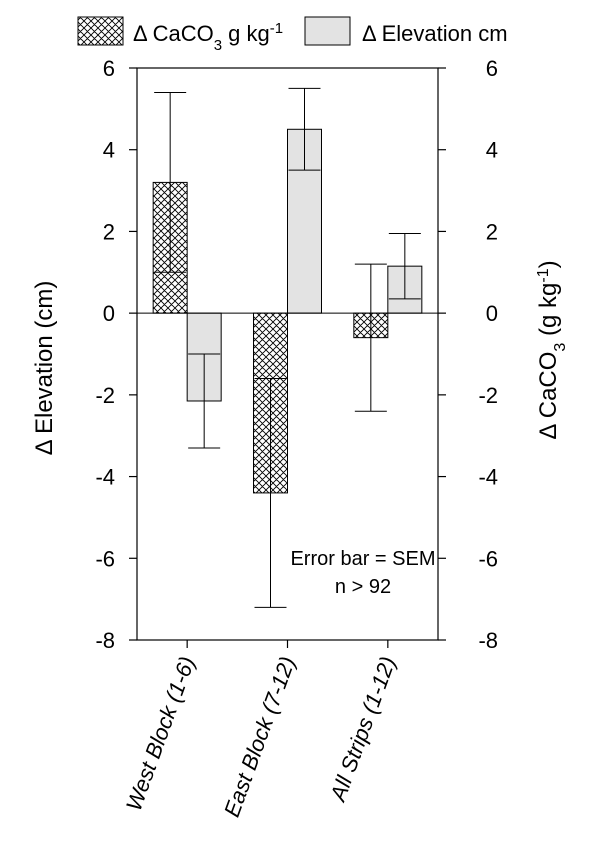  Describe the element at coordinates (44, 368) in the screenshot. I see `y-axis-label-left: Δ Elevation (cm)` at that location.